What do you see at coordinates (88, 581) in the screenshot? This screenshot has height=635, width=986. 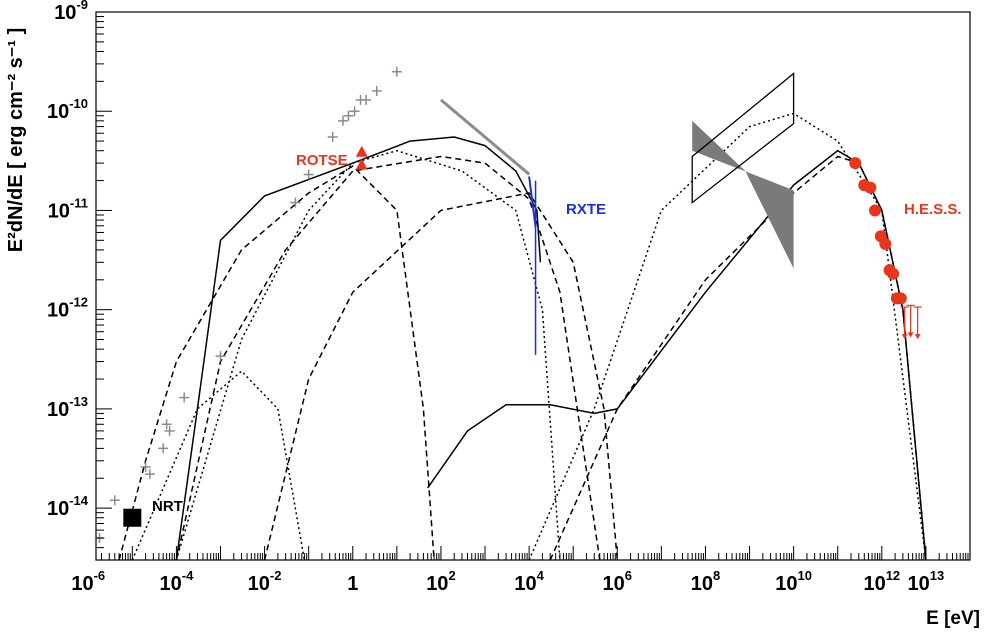 I see `x-tick-label: 10⁻⁶` at bounding box center [88, 581].